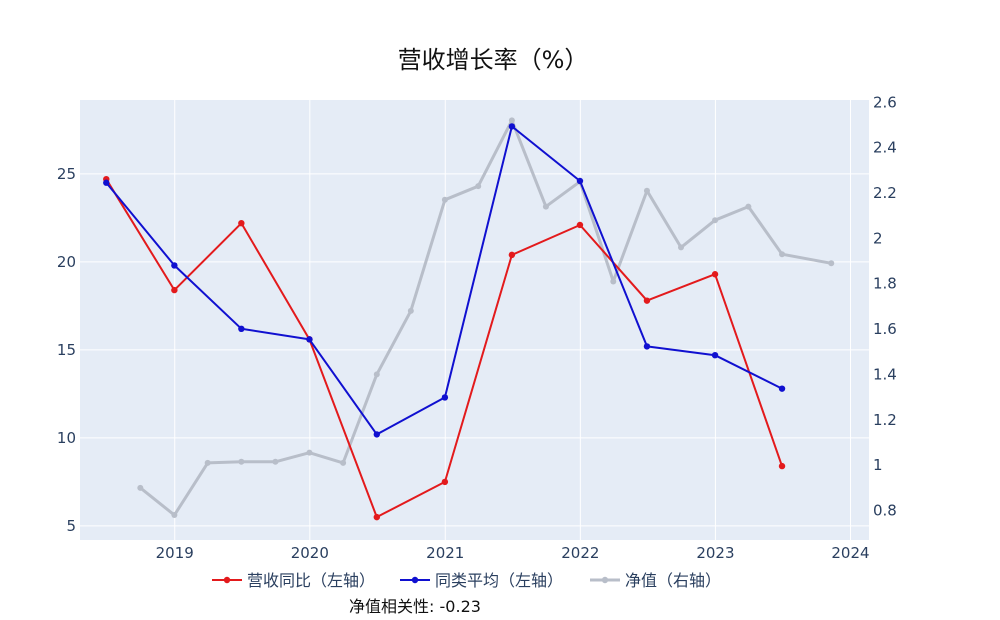 The height and width of the screenshot is (620, 1000). Describe the element at coordinates (445, 553) in the screenshot. I see `x-tick-label: 2021` at that location.